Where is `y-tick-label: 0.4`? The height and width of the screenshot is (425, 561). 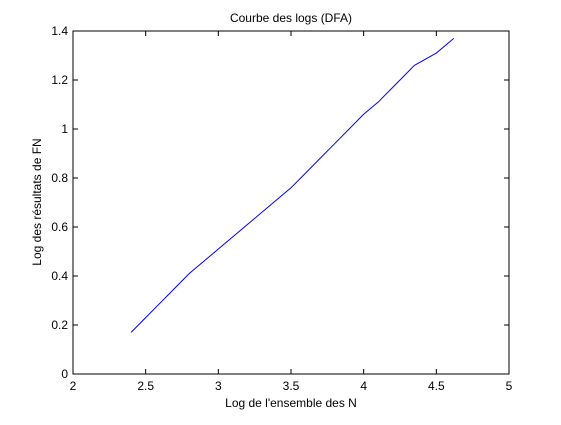
y-tick-label: 0.4 is located at coordinates (59, 276).